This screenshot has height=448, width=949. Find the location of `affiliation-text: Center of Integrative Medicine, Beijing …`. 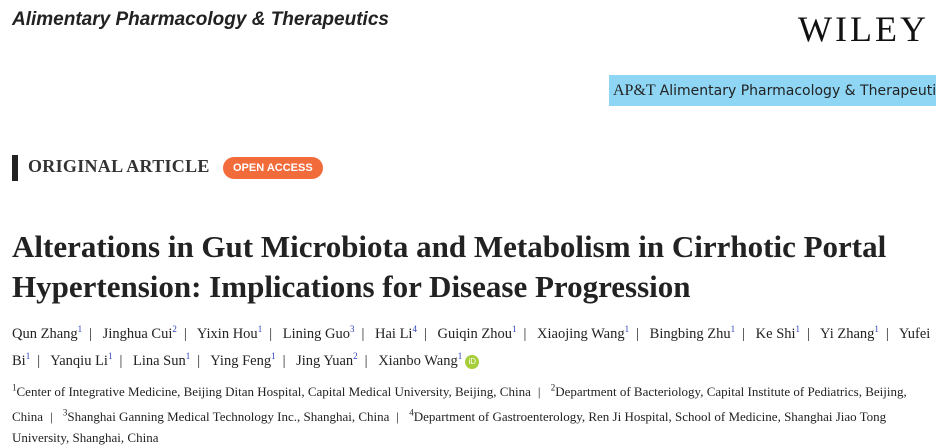

affiliation-text: Center of Integrative Medicine, Beijing … is located at coordinates (273, 392).